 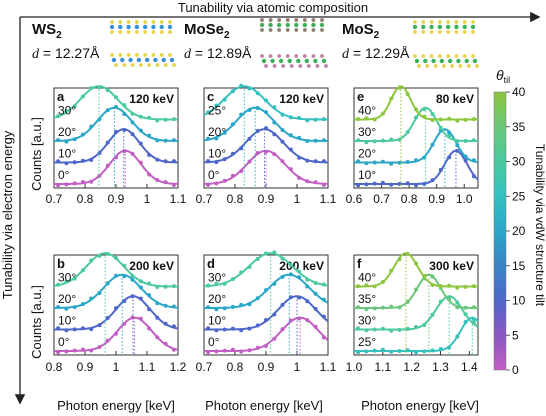 I want to click on svg-text: MoS2, so click(x=361, y=31).